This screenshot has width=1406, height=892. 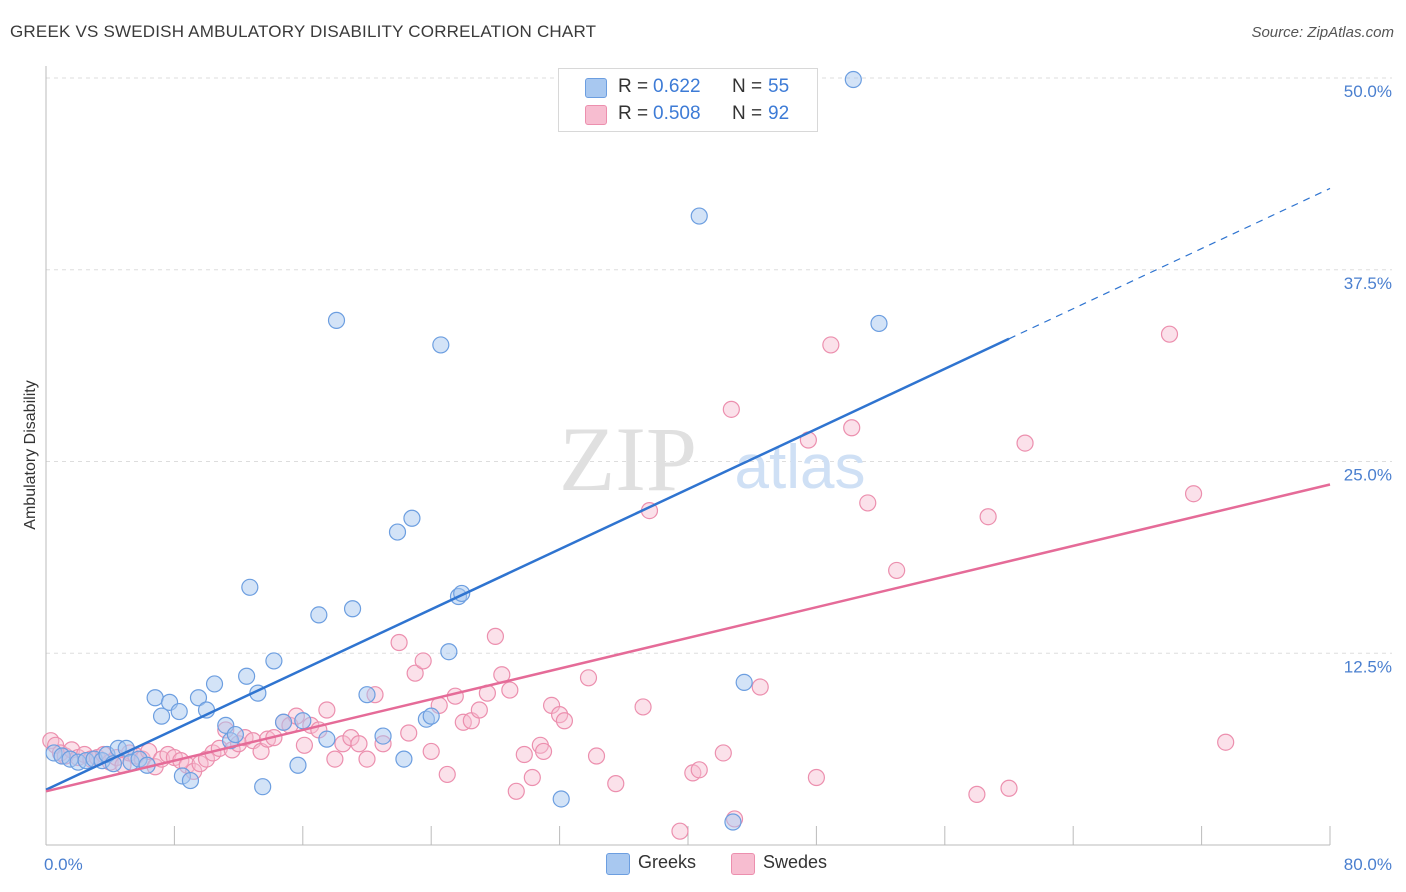 I want to click on x-tick-label-min: 0.0%, so click(x=63, y=864).